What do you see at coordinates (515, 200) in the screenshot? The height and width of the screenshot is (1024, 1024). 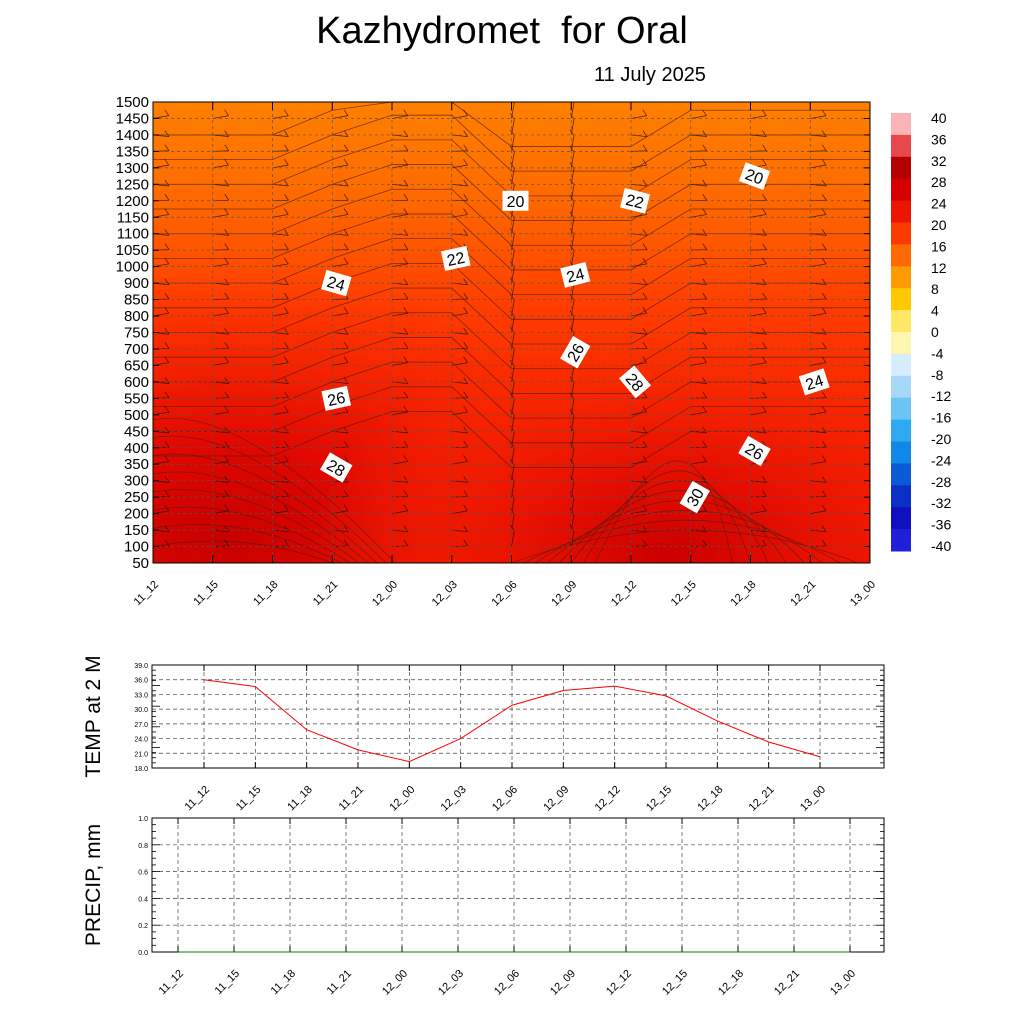 I see `contour-label: 20` at bounding box center [515, 200].